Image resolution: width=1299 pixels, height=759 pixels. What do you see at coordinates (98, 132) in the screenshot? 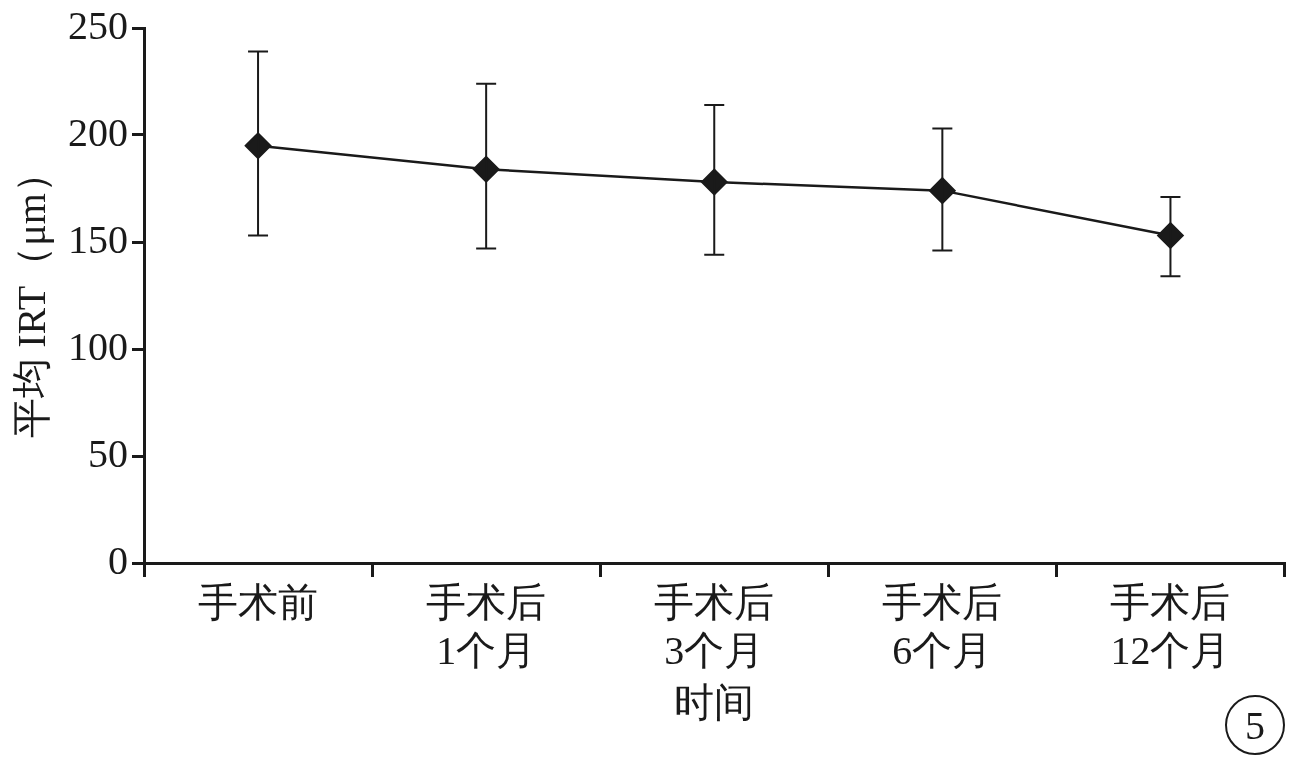
I see `y-tick-label: 200` at bounding box center [98, 132].